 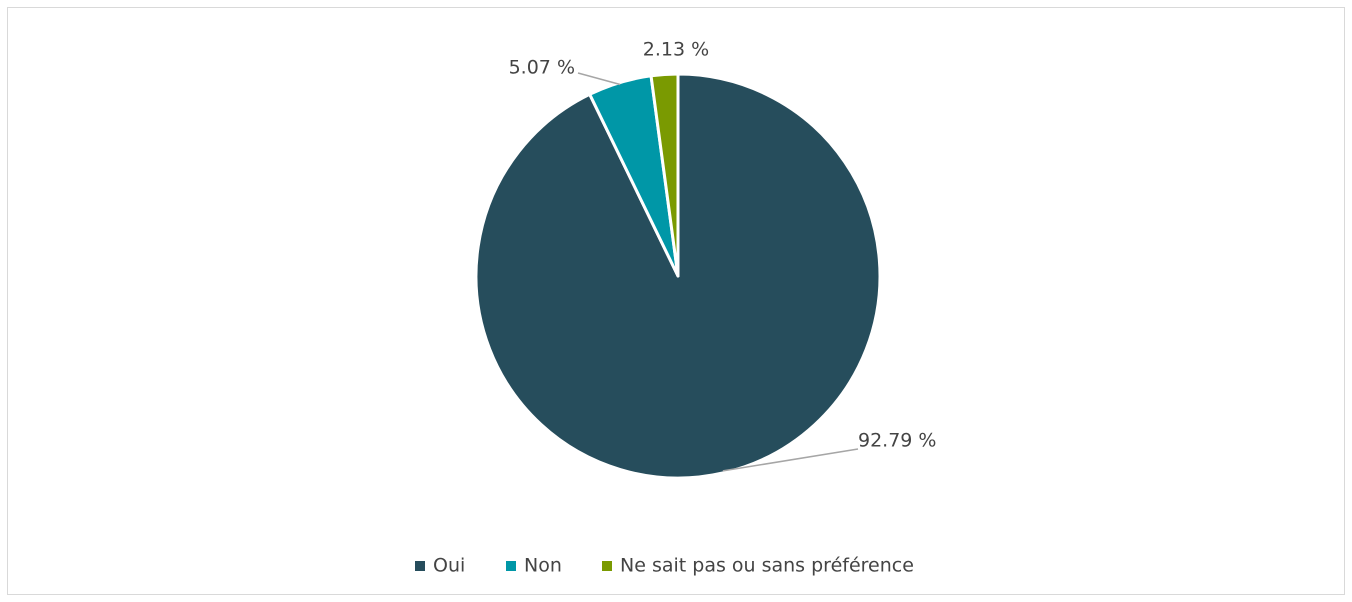 What do you see at coordinates (449, 566) in the screenshot?
I see `legend-label: Oui` at bounding box center [449, 566].